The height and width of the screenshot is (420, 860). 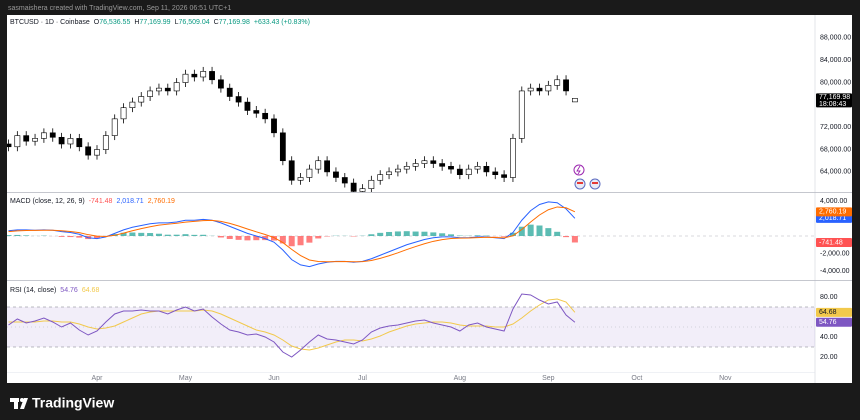 I want to click on indicator-title: RSI (14, close), so click(x=33, y=290).